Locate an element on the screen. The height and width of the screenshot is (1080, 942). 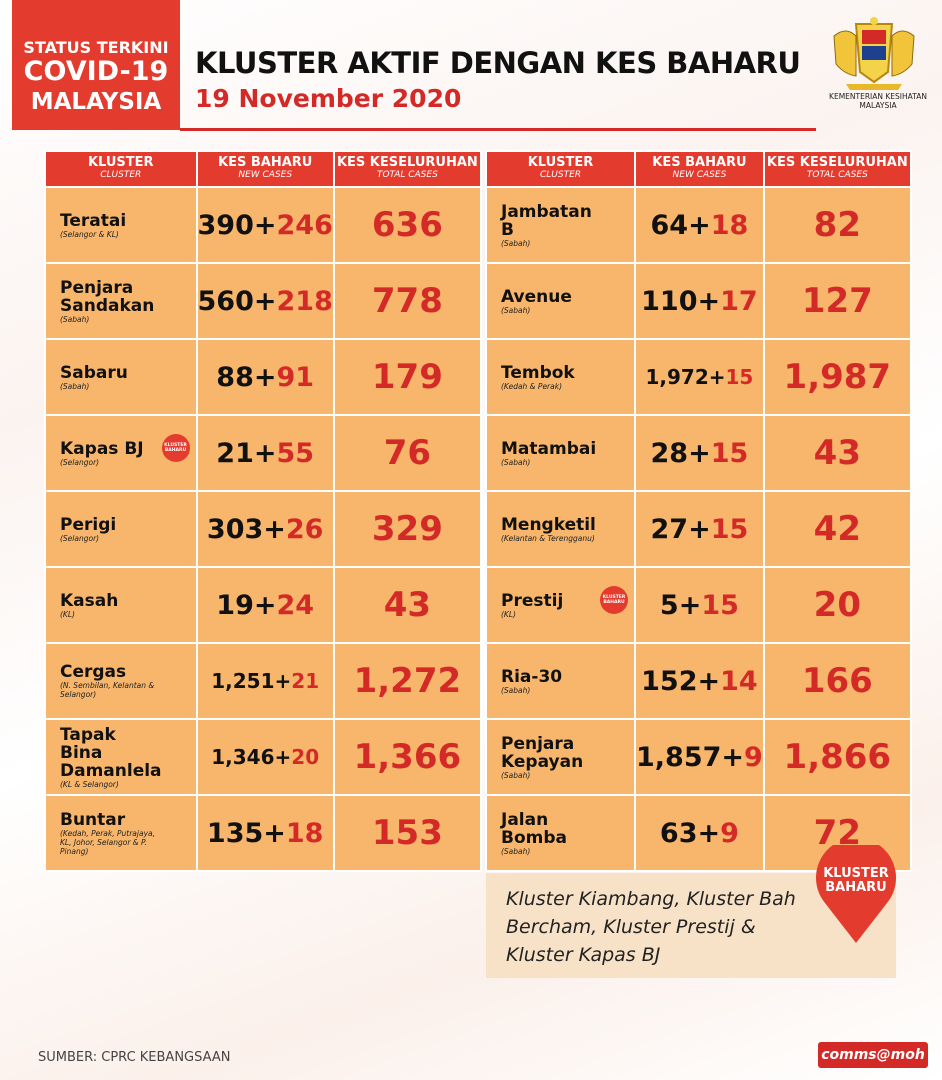
pin-label: KLUSTER BAHARU is located at coordinates (856, 881).